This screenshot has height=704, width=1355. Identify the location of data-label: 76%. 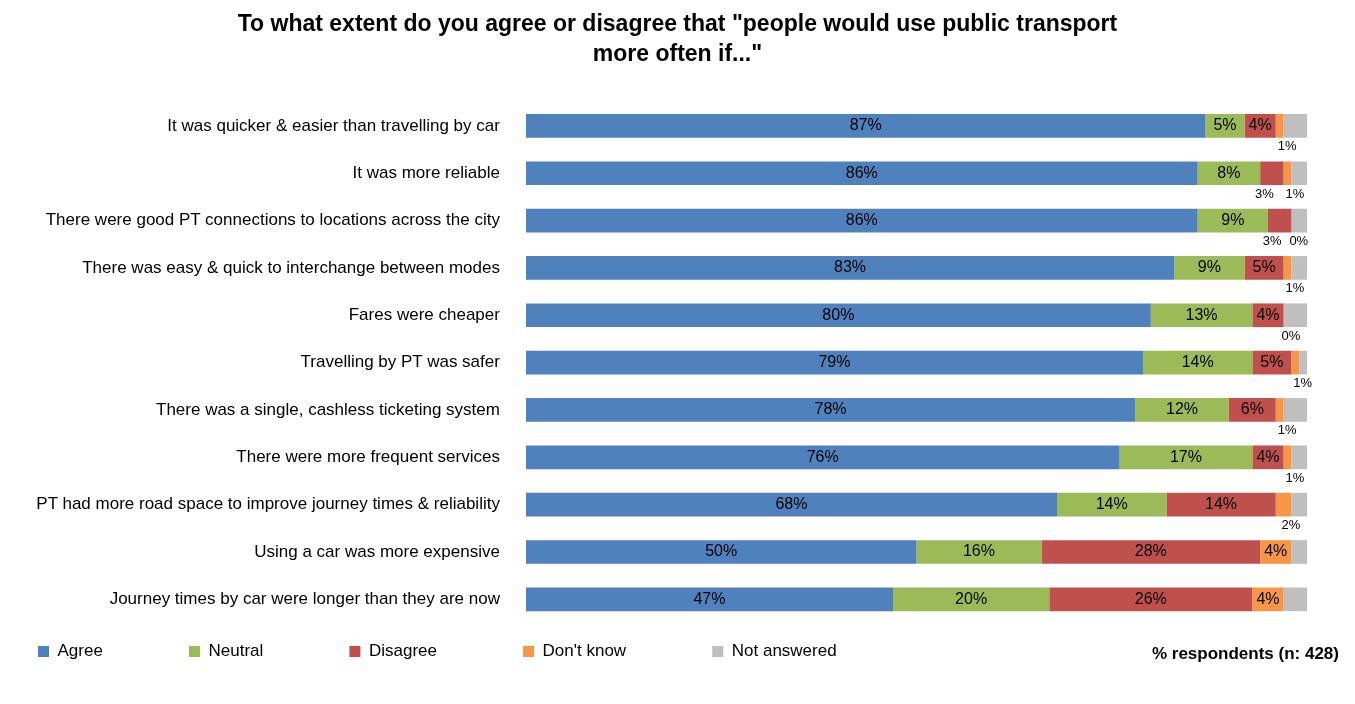
(822, 456).